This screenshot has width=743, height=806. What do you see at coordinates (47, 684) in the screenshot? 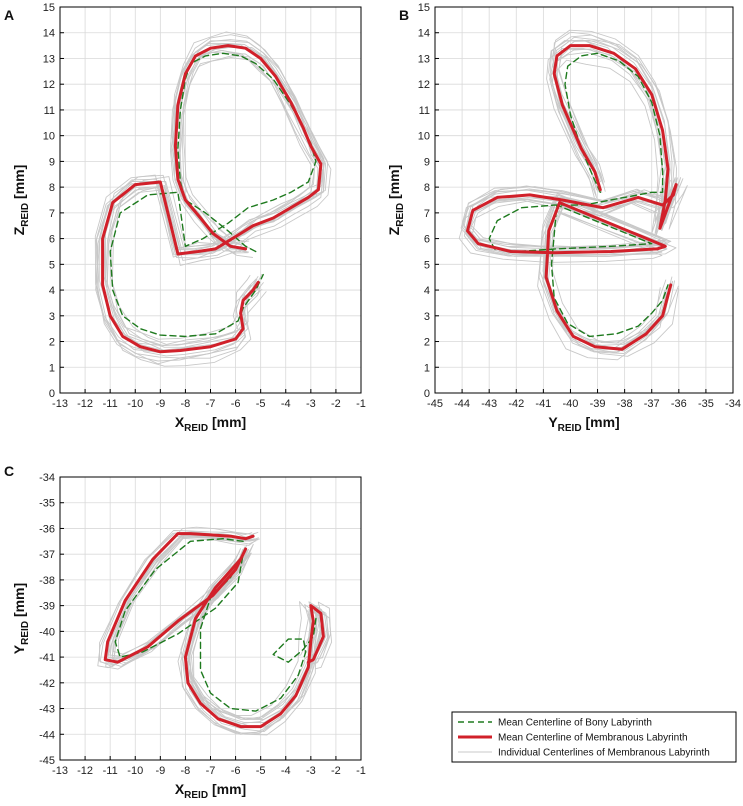
I see `y-tick-label: -42` at bounding box center [47, 684].